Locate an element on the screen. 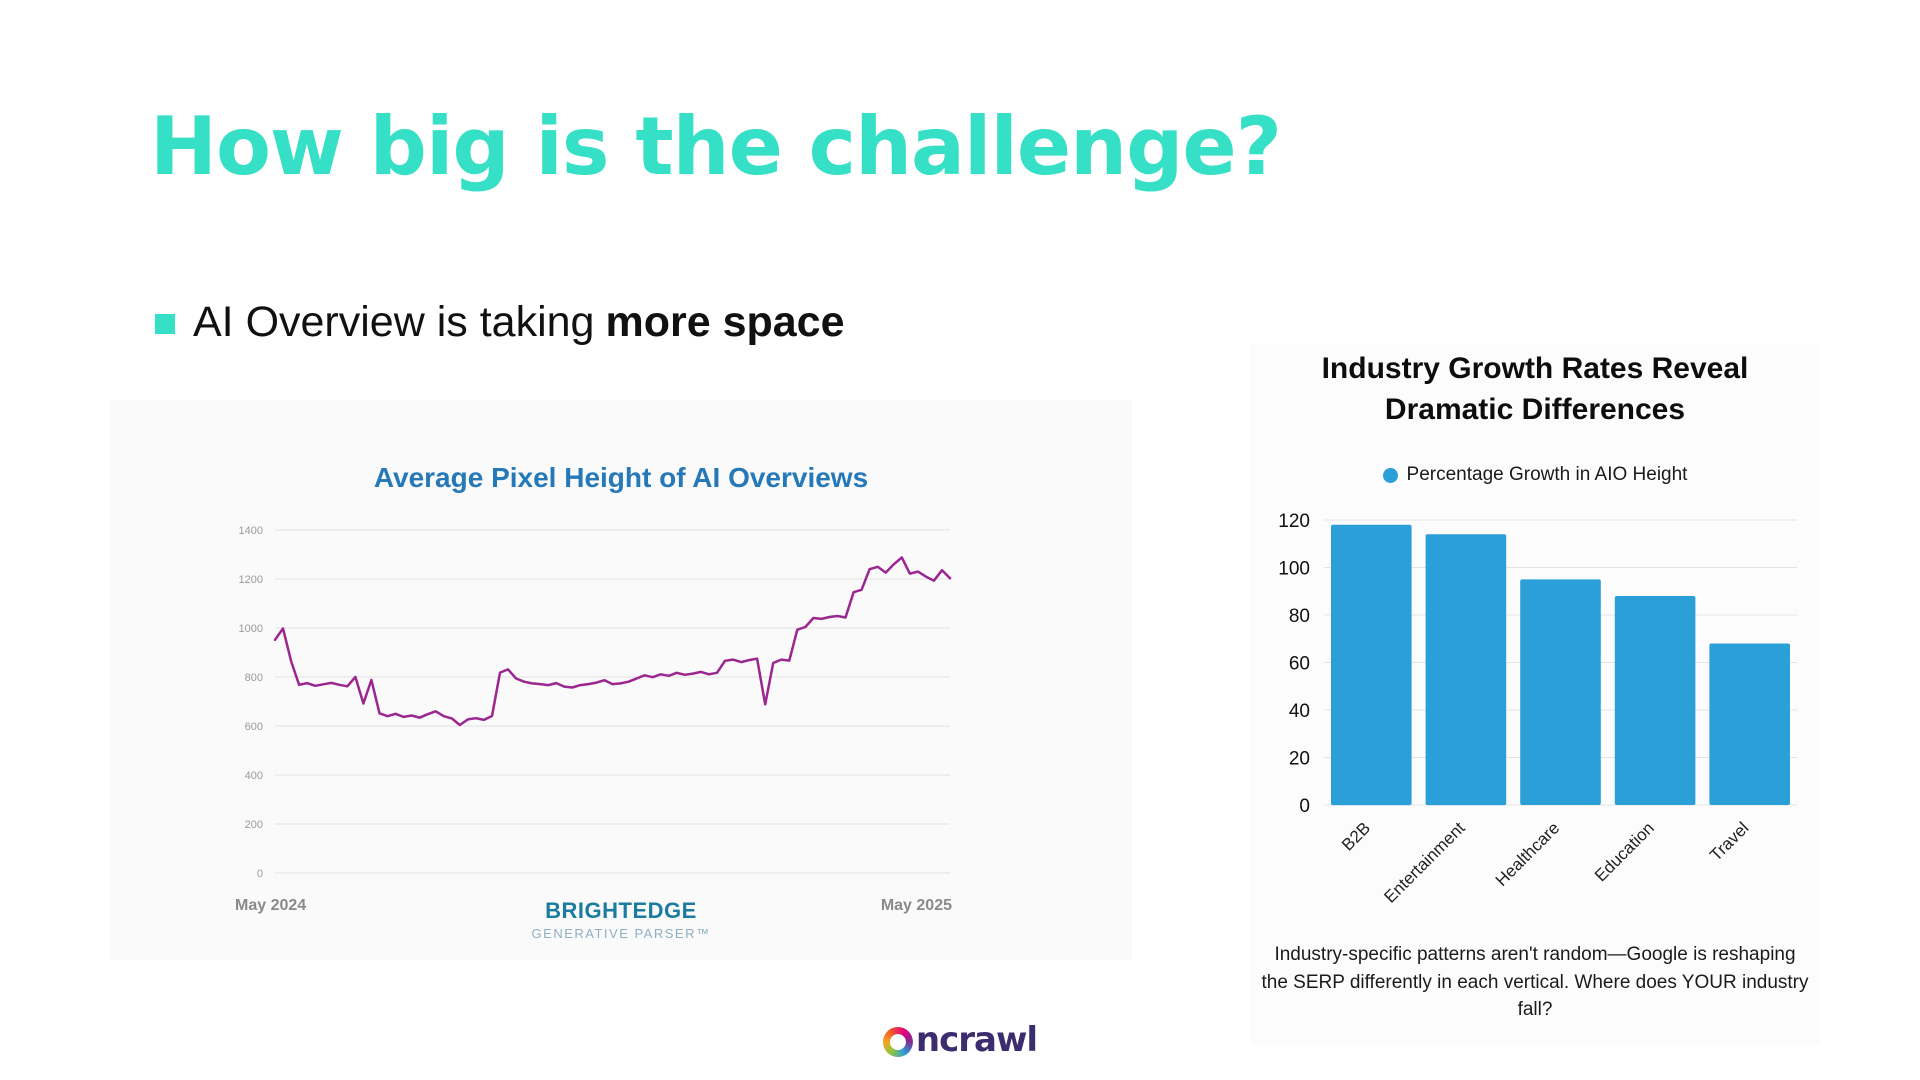 This screenshot has width=1920, height=1080. x-category-label: Entertainment is located at coordinates (1424, 862).